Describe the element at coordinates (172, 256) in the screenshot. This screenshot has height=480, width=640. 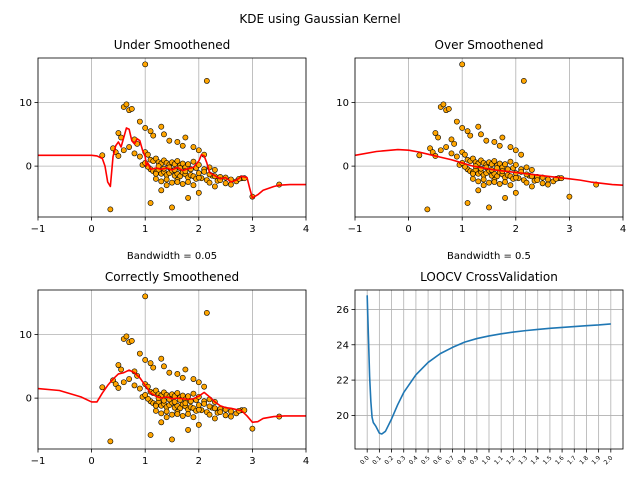
I see `panel-xlabel-under: Bandwidth = 0.05` at that location.